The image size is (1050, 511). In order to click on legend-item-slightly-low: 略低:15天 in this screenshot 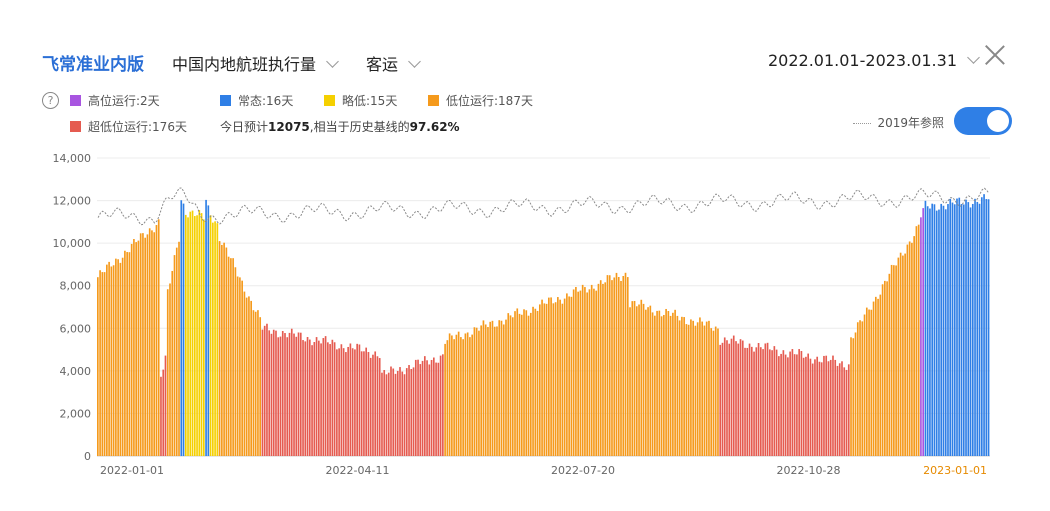, I will do `click(360, 100)`.